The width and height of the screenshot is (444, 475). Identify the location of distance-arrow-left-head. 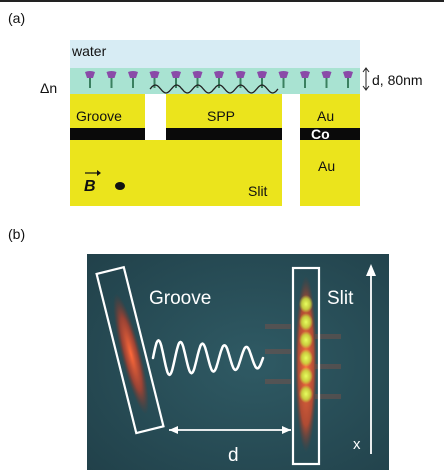
(173, 430).